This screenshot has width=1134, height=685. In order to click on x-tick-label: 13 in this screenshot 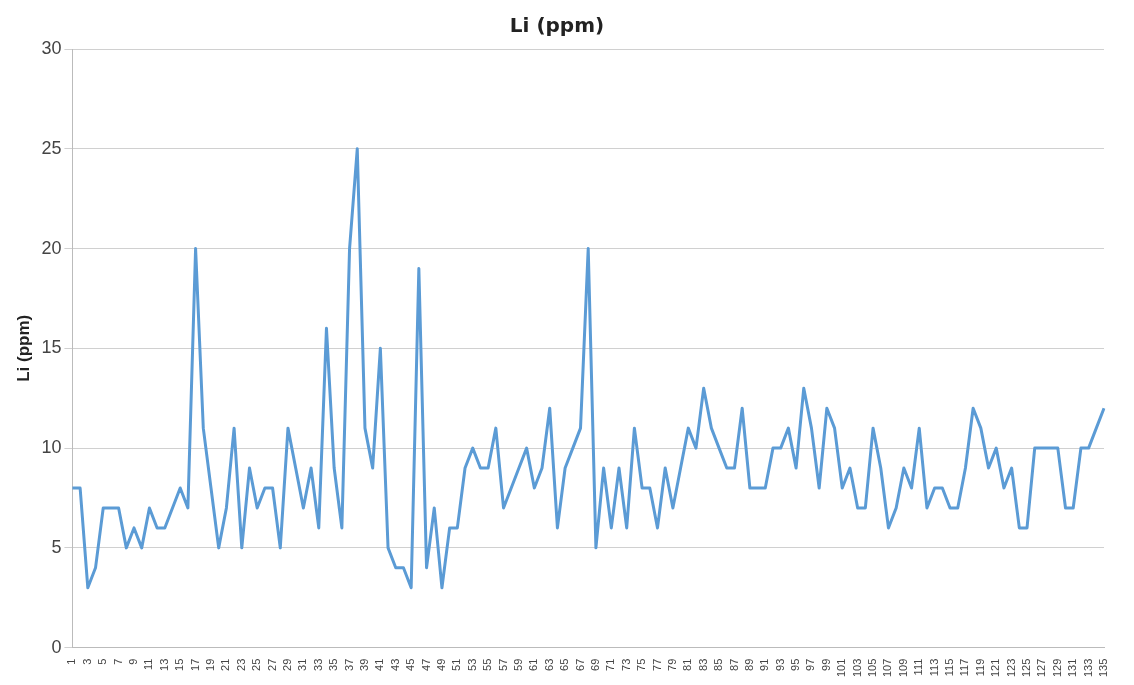, I will do `click(163, 664)`.